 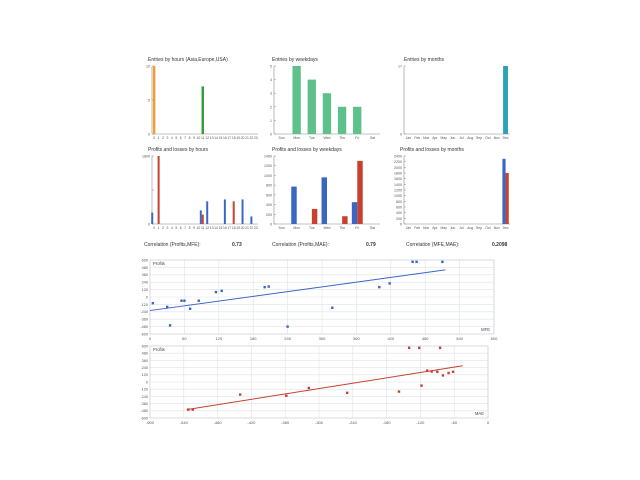 What do you see at coordinates (145, 268) in the screenshot?
I see `y-tick-label: 480` at bounding box center [145, 268].